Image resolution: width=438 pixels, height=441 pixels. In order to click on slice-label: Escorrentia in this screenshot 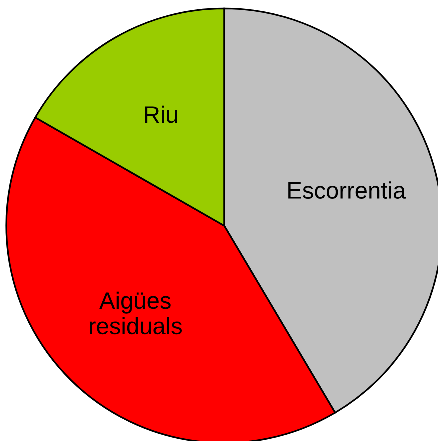, I will do `click(347, 191)`.